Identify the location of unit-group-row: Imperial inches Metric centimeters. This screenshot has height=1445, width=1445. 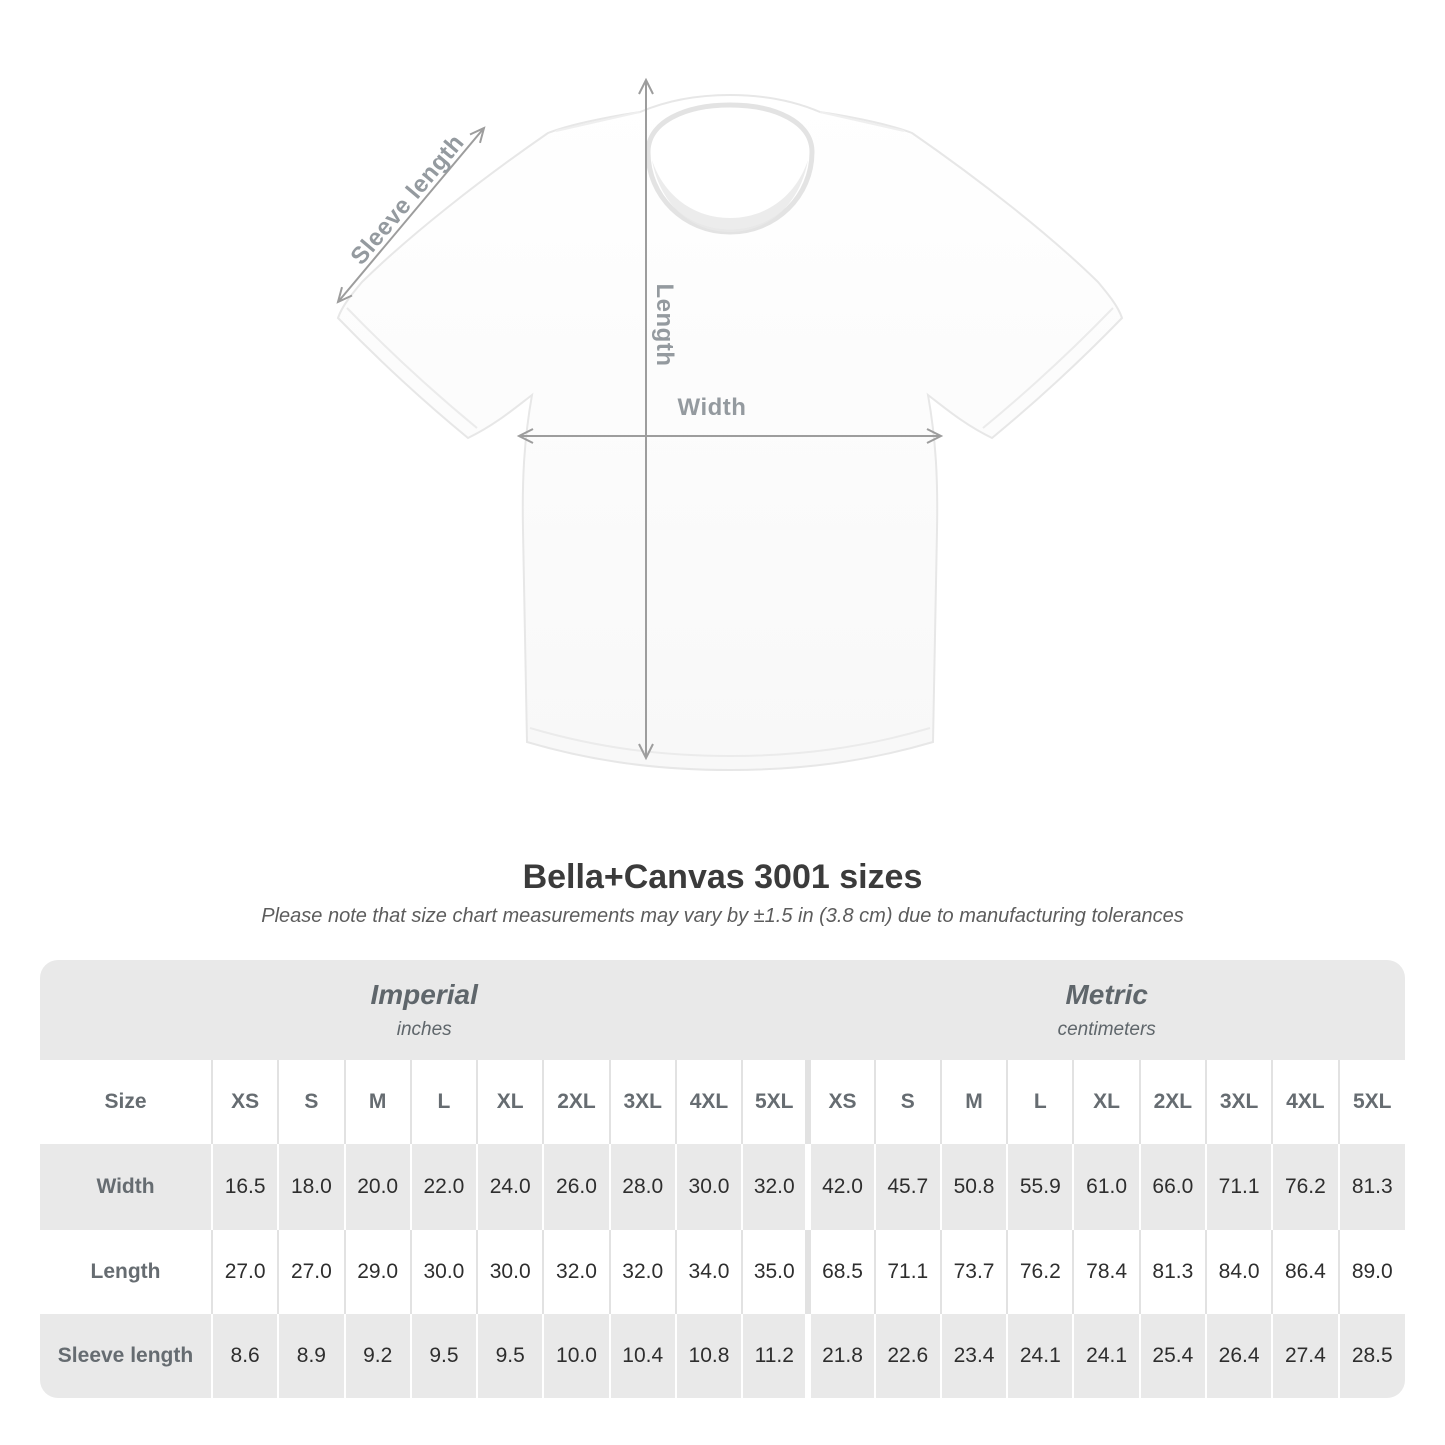
(722, 1010).